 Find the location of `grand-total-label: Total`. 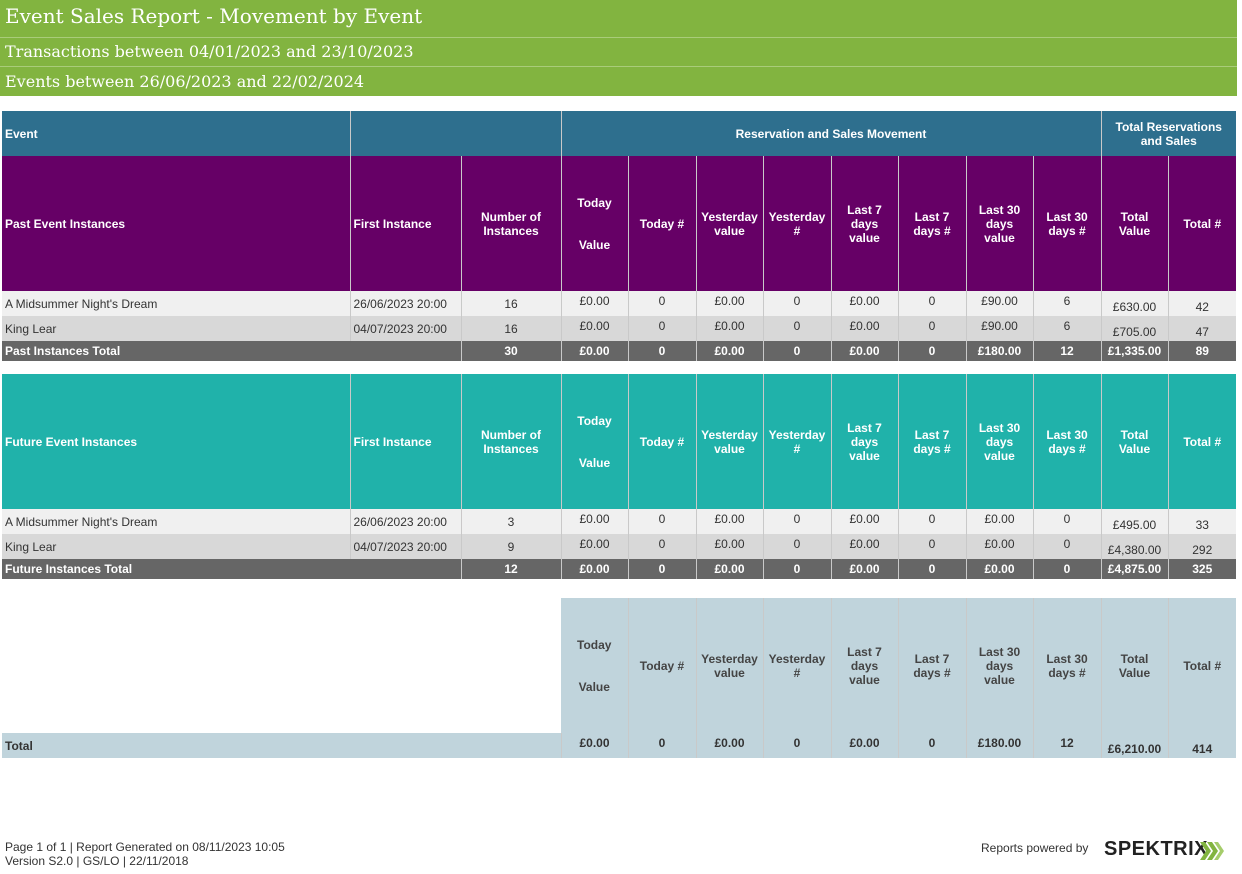

grand-total-label: Total is located at coordinates (282, 745).